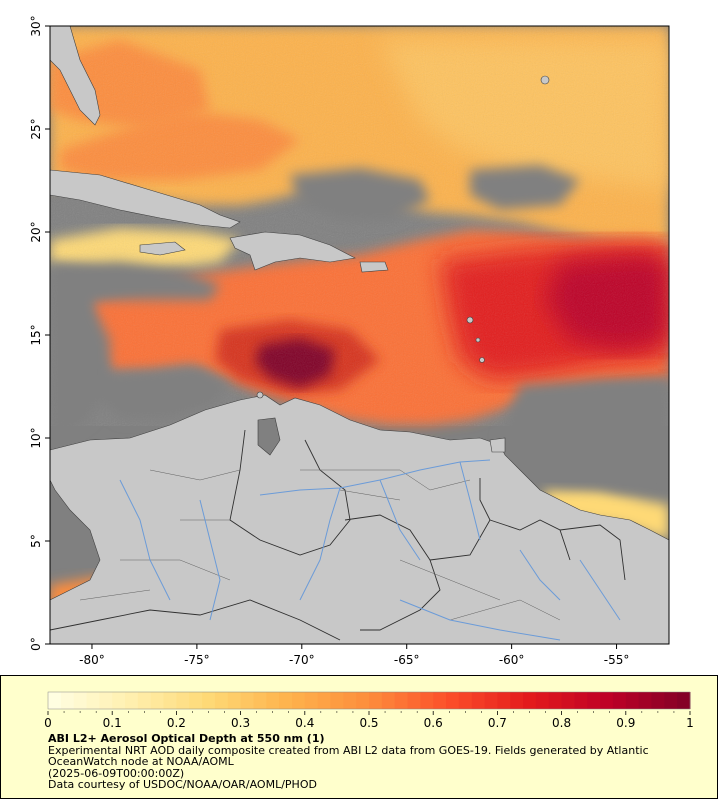 The height and width of the screenshot is (800, 720). I want to click on x-tick-label: -60°, so click(512, 660).